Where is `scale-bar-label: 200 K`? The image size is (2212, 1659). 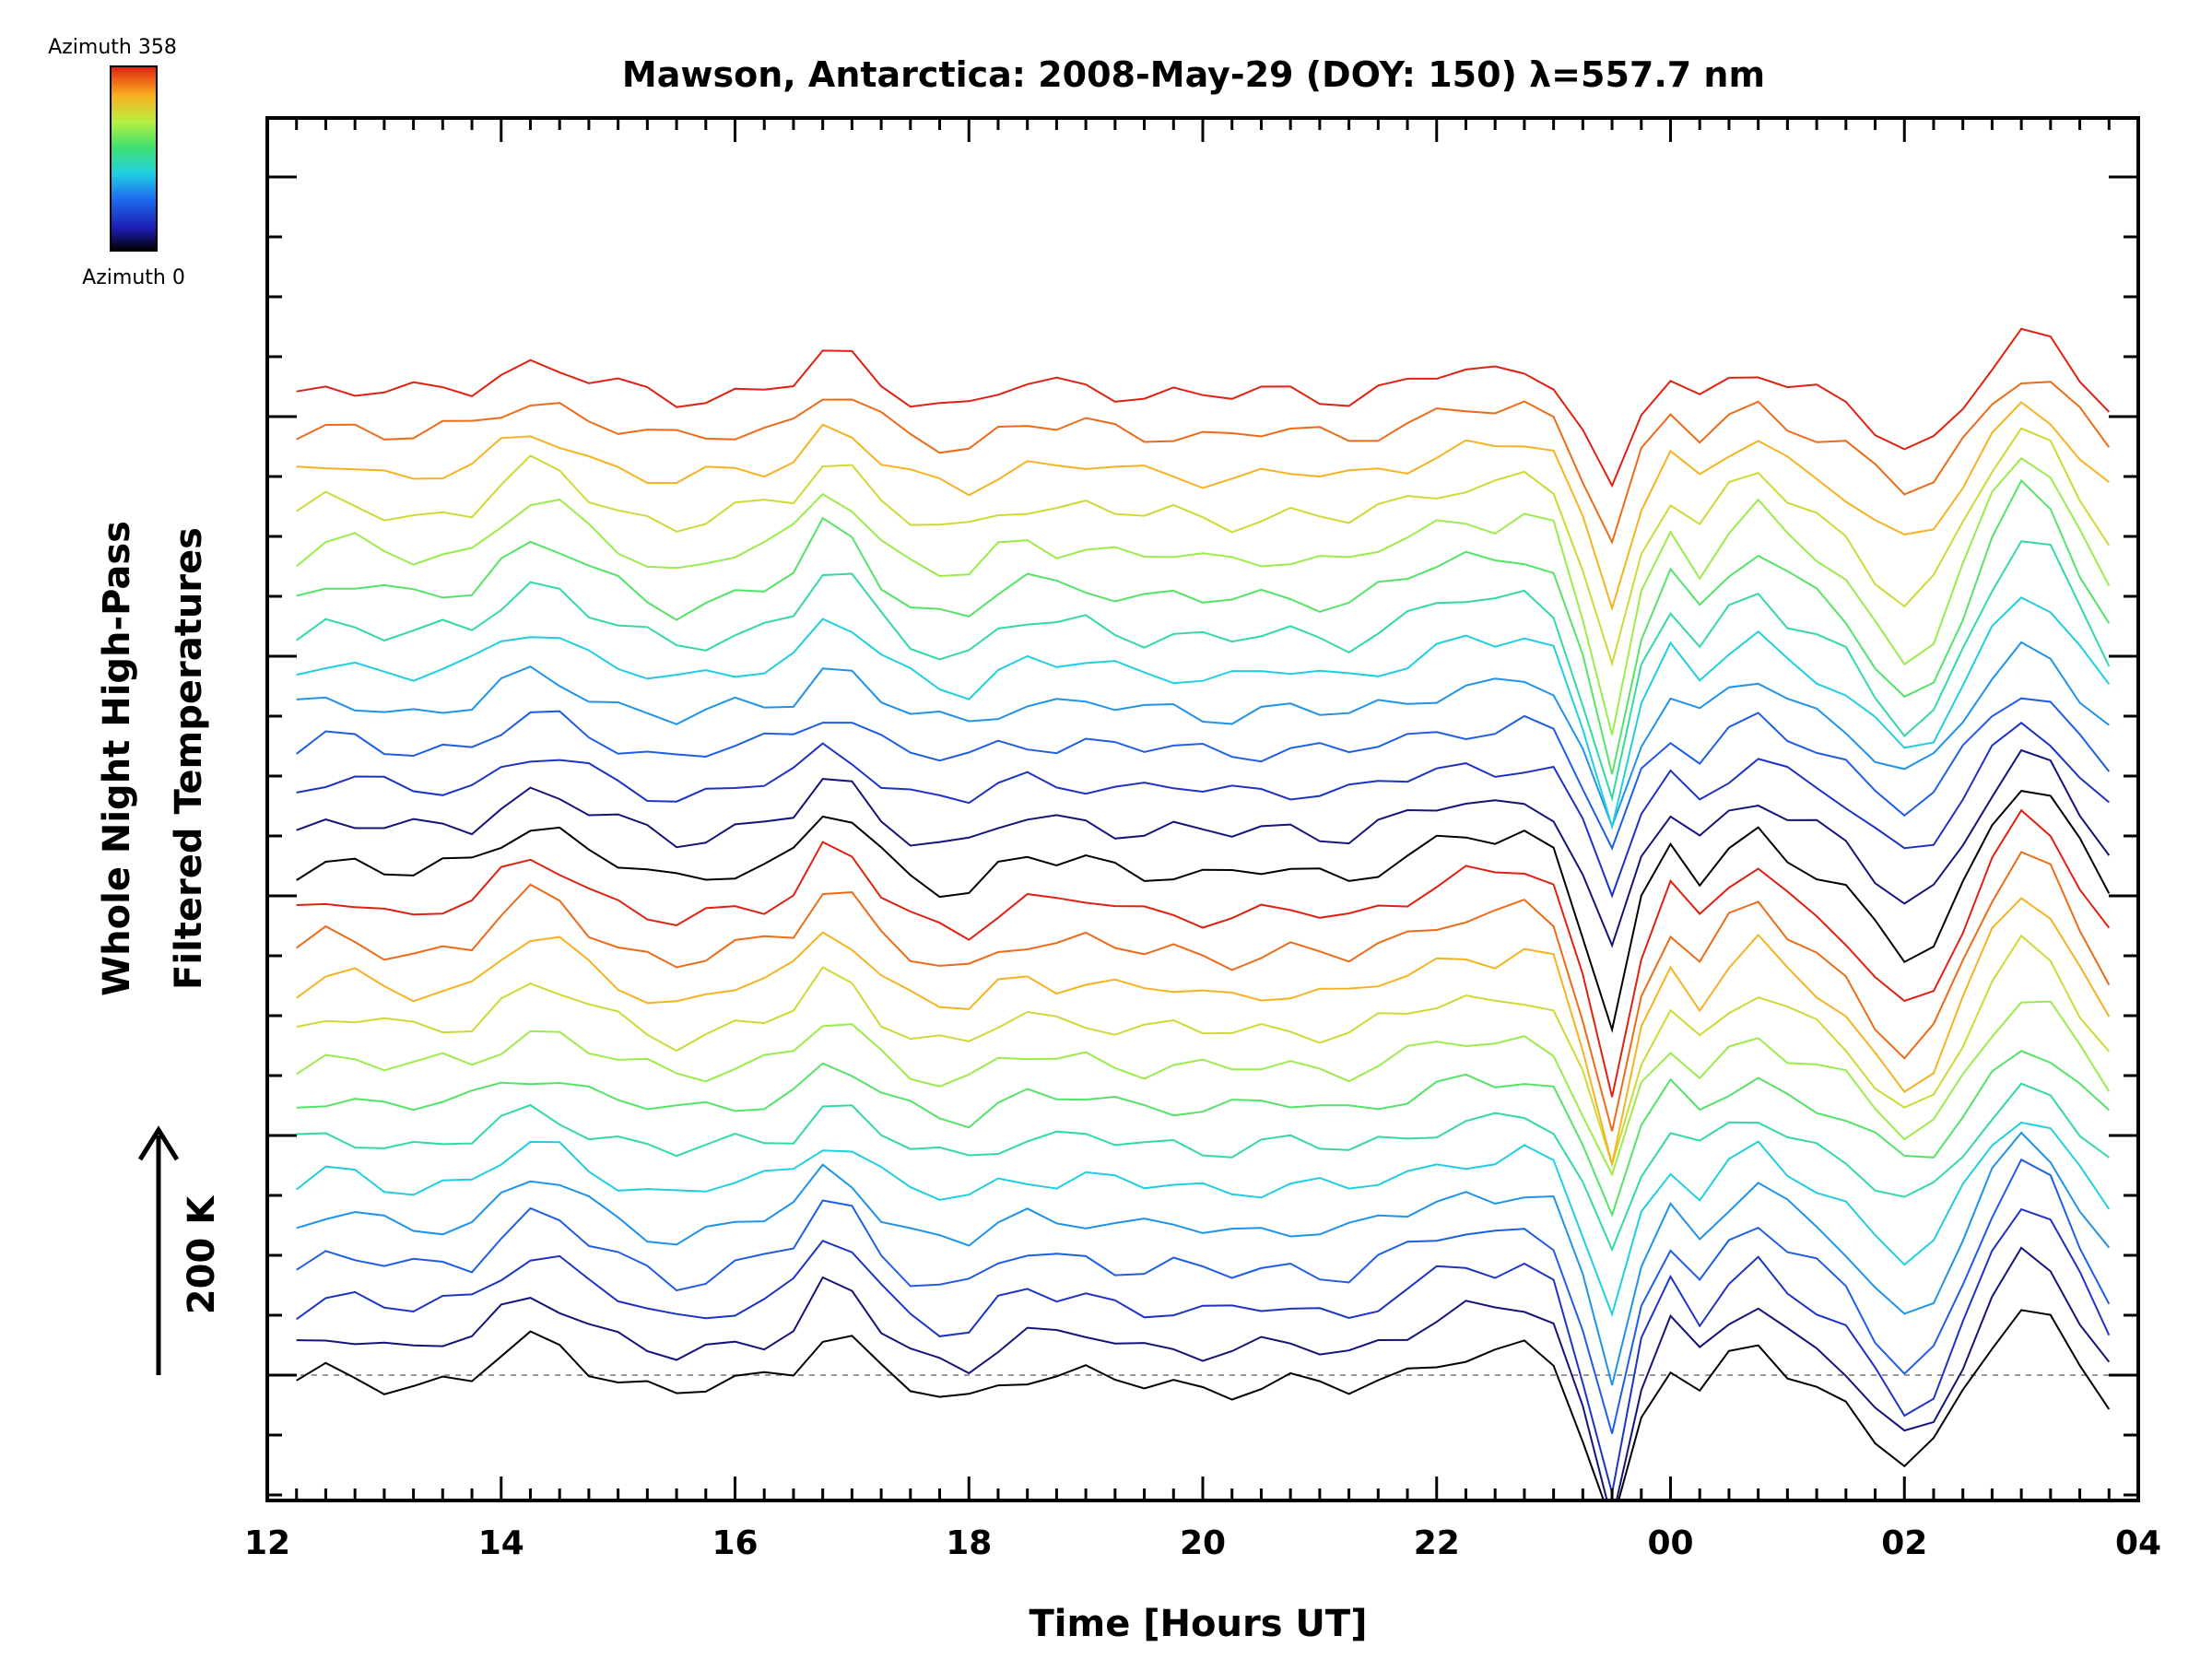 scale-bar-label: 200 K is located at coordinates (202, 1254).